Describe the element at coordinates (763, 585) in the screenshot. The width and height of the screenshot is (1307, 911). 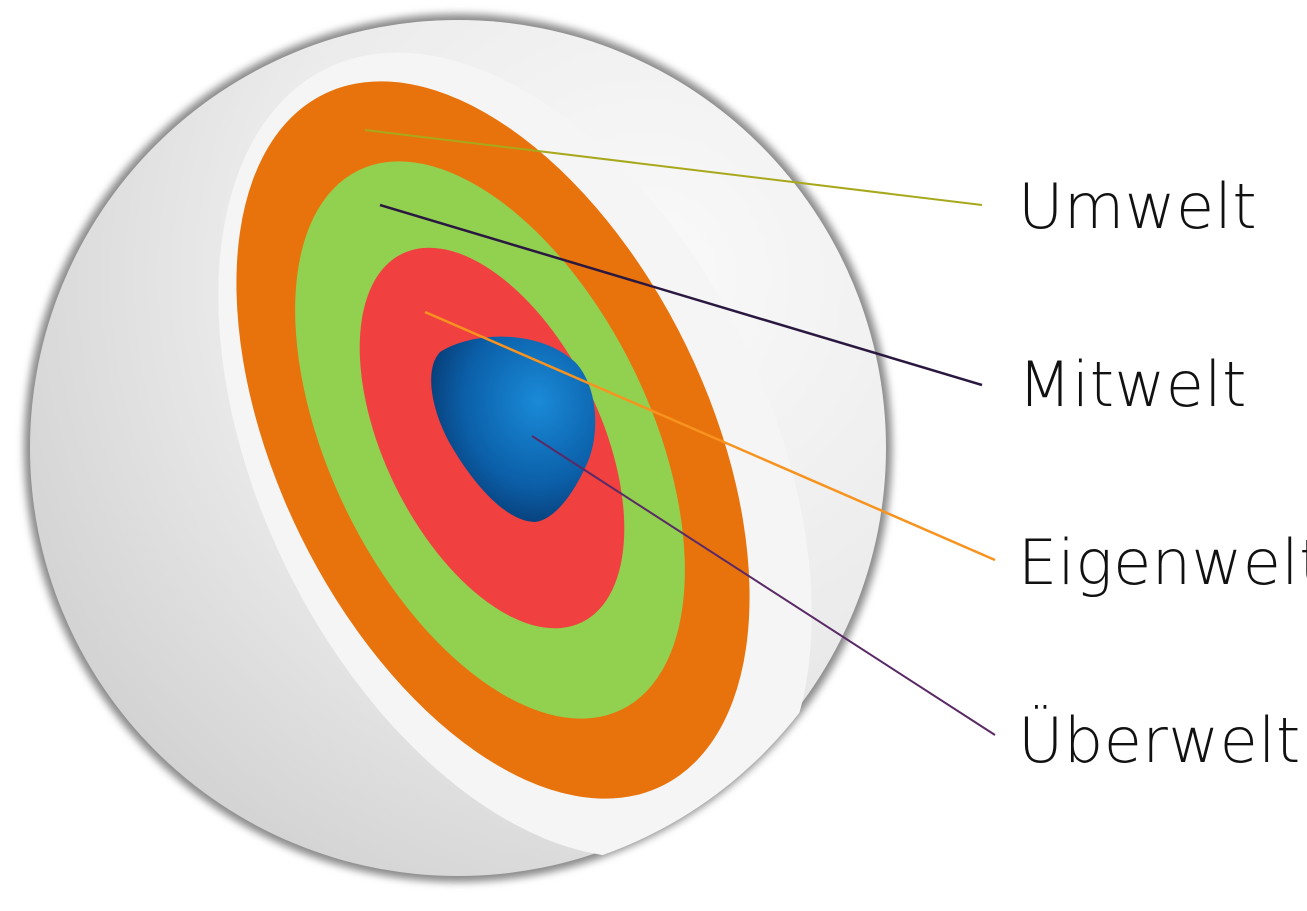
I see `leader-line-uberwelt` at that location.